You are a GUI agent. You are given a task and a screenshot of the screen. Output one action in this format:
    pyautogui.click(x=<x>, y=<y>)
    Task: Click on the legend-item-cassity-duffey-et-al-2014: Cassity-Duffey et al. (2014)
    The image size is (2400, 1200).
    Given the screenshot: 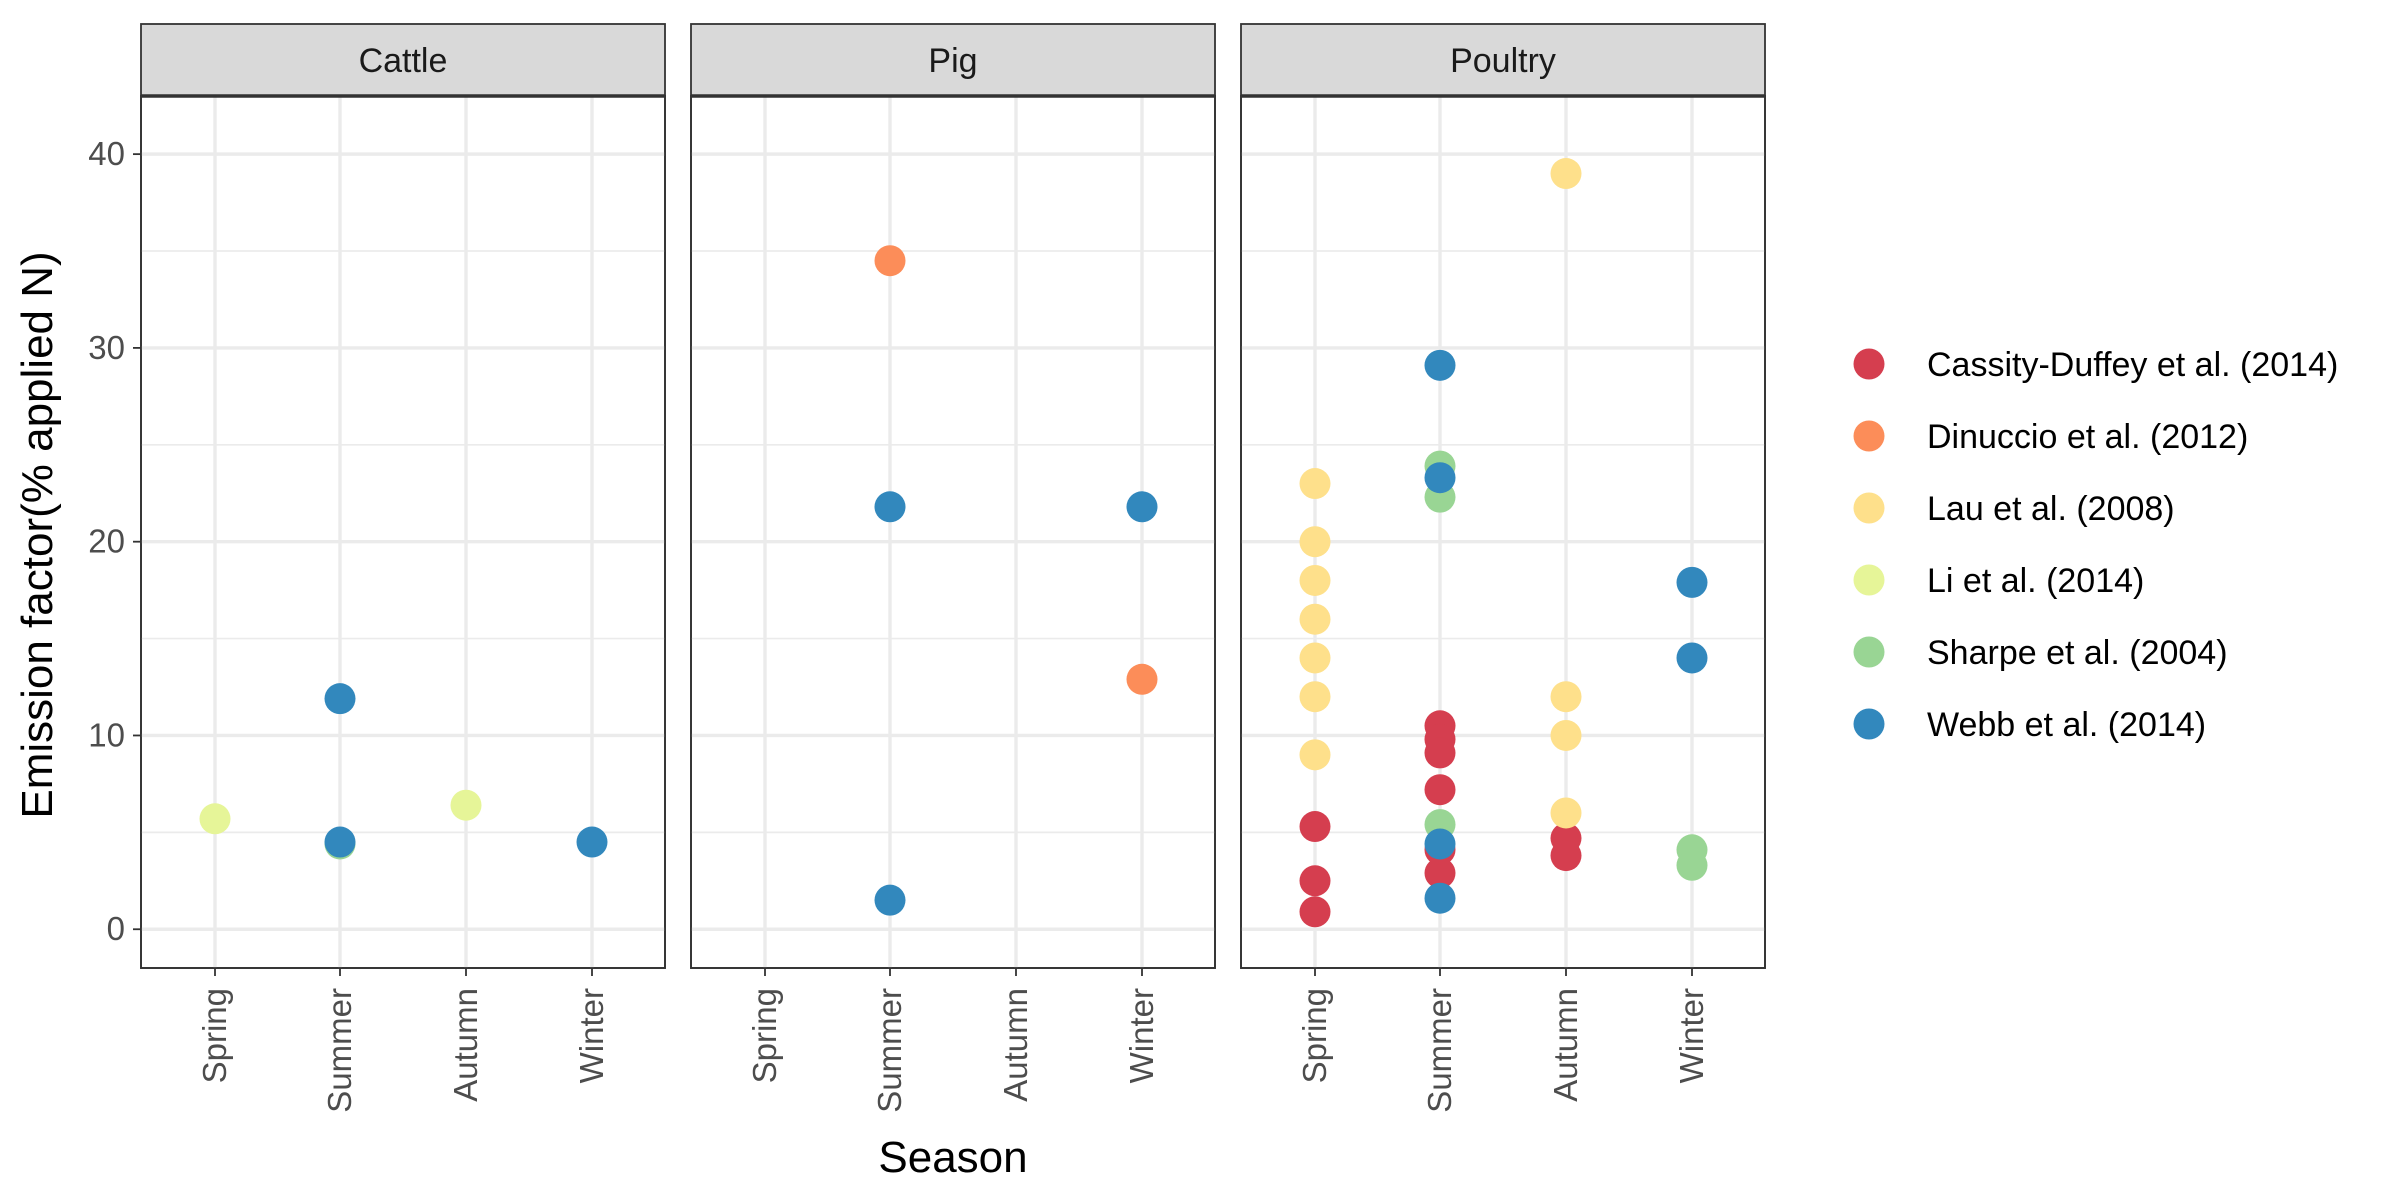 What is the action you would take?
    pyautogui.click(x=2095, y=365)
    